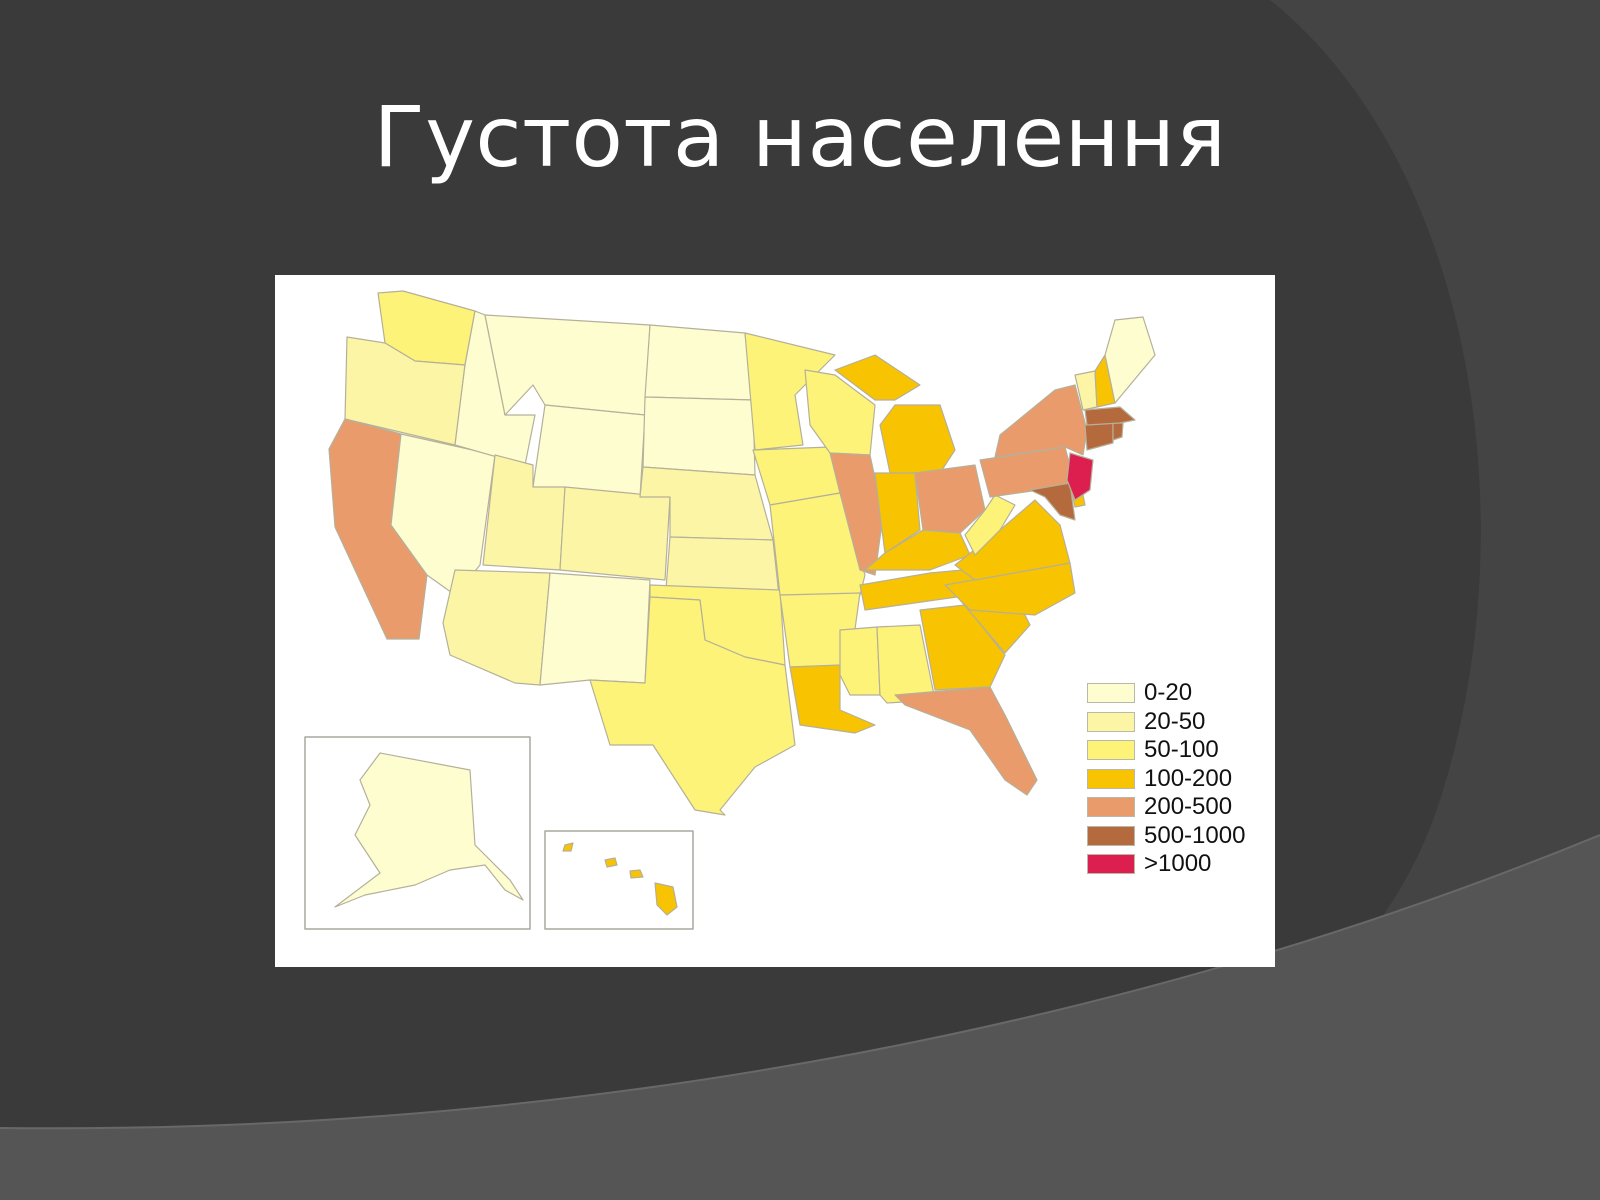 The width and height of the screenshot is (1600, 1200). I want to click on legend-label: 100-200, so click(1188, 778).